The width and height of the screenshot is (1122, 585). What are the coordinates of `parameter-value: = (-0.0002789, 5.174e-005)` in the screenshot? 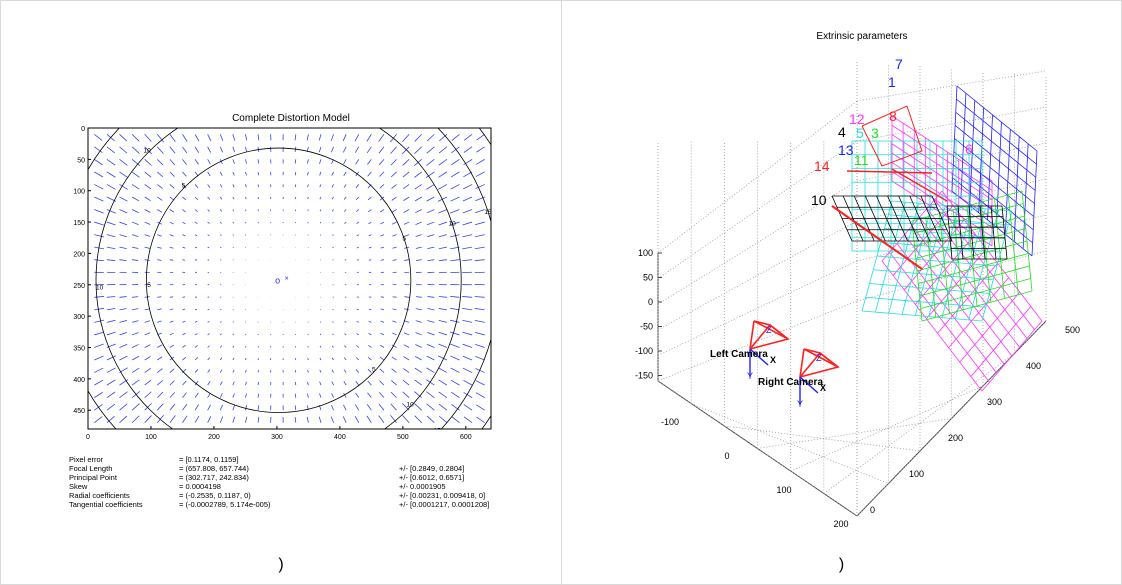 It's located at (225, 504).